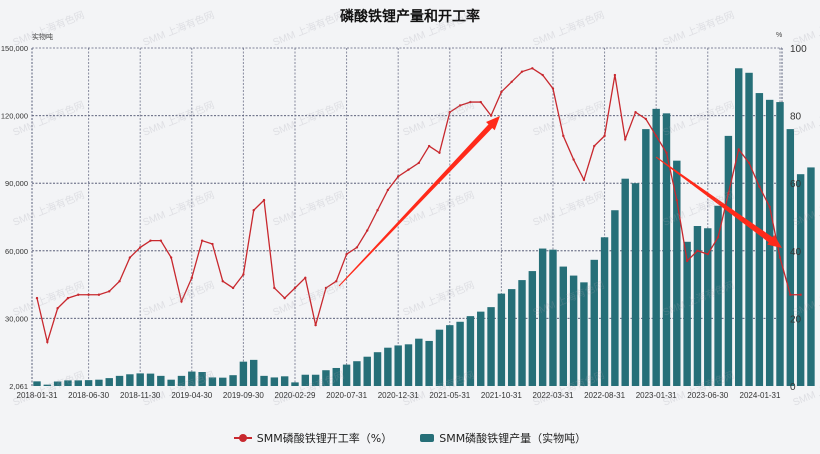 The image size is (820, 454). I want to click on left-axis-tick: 150,000, so click(14, 48).